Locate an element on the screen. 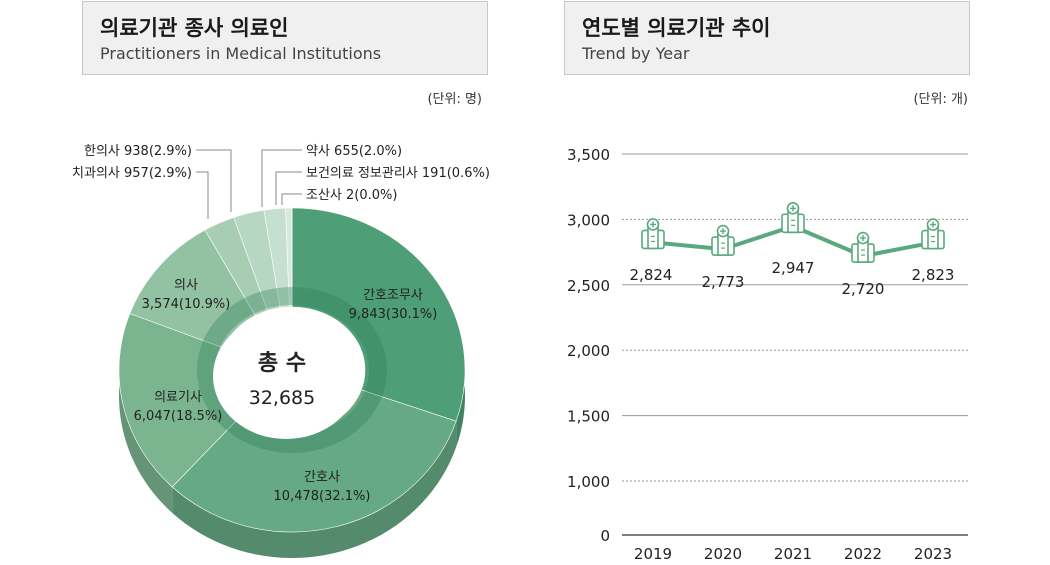 The height and width of the screenshot is (565, 1050). point-value-label: 2,720 is located at coordinates (863, 289).